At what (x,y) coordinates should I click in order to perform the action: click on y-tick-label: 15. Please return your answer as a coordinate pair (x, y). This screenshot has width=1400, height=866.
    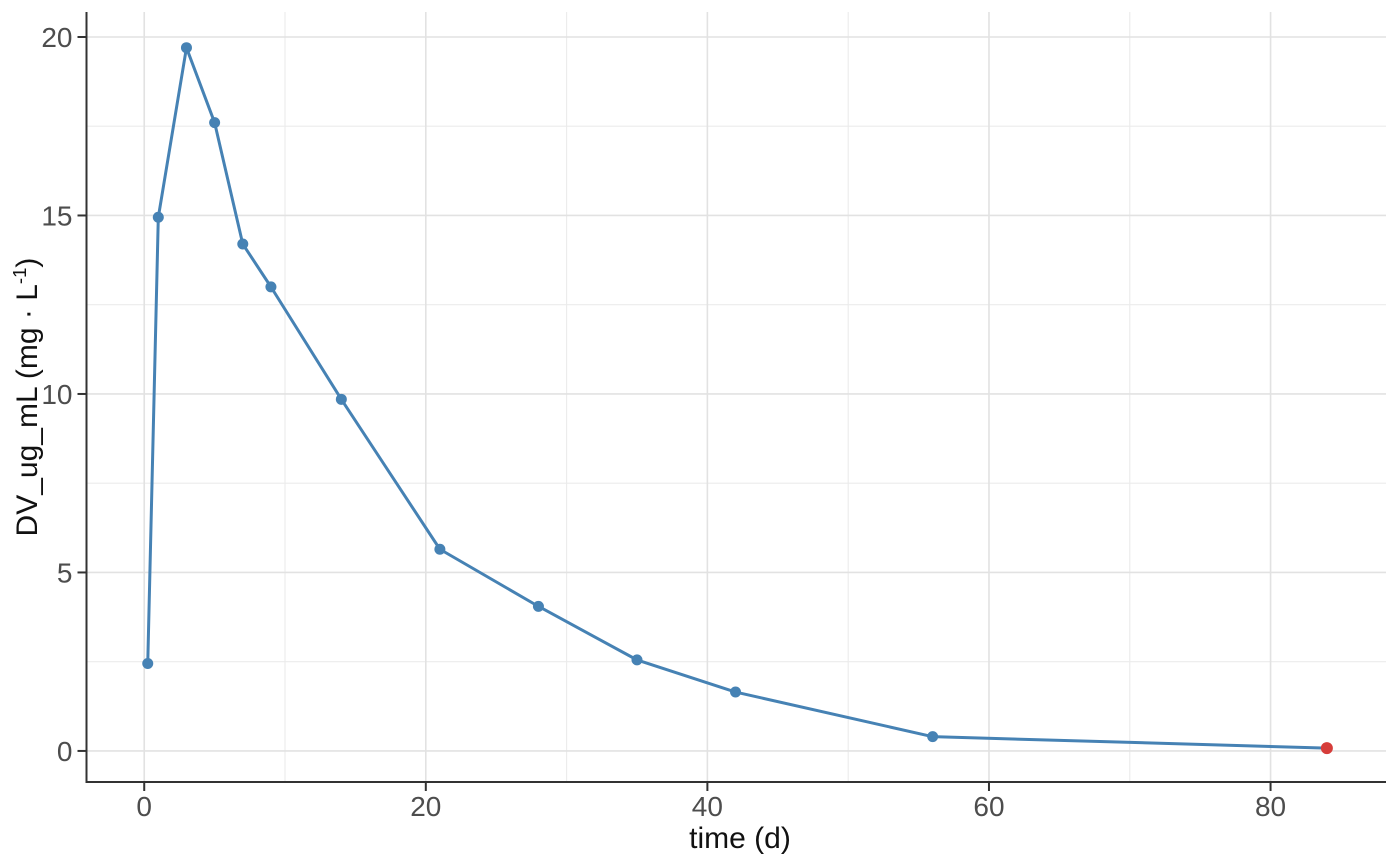
    Looking at the image, I should click on (56, 215).